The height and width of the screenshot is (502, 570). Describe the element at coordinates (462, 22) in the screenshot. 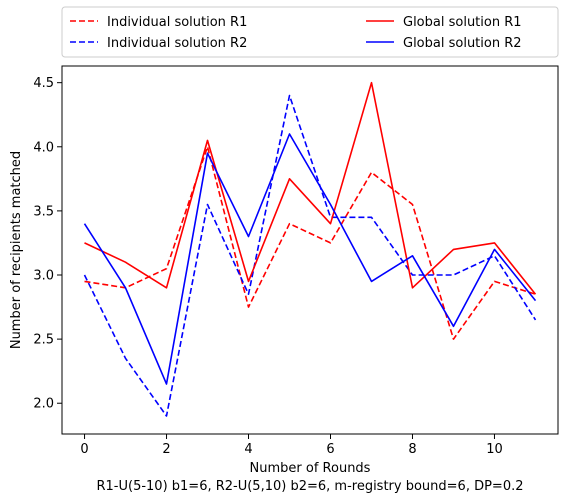

I see `legend-label: Global solution R1` at that location.